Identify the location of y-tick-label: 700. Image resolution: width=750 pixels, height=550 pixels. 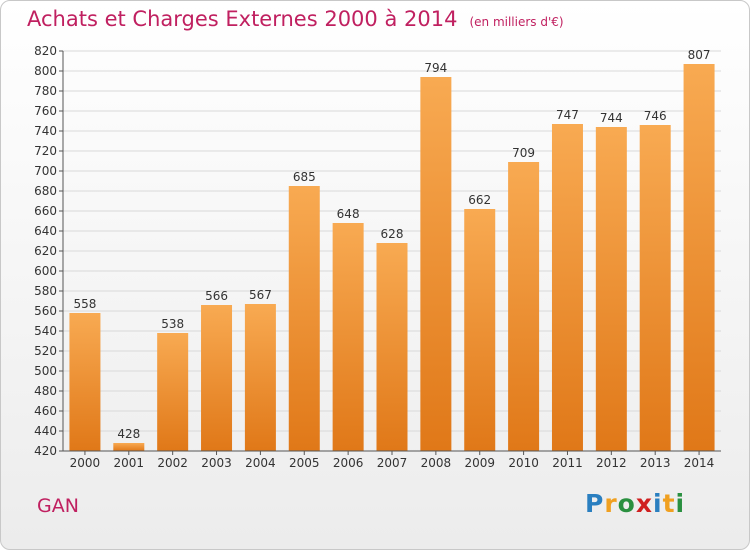
(45, 171).